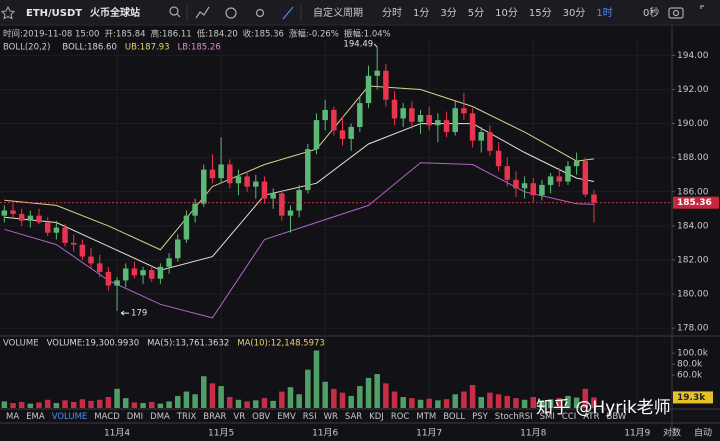 Image resolution: width=720 pixels, height=441 pixels. Describe the element at coordinates (199, 48) in the screenshot. I see `indicator-value: LB:185.26` at that location.